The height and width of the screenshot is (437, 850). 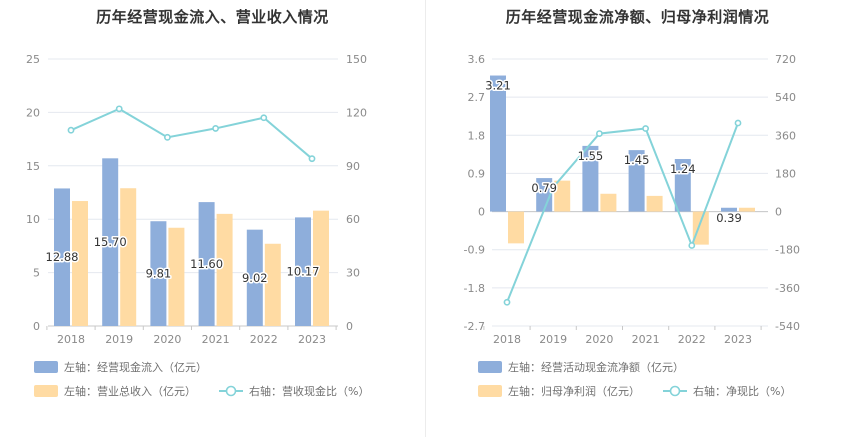 I want to click on bar-data-label: 3.21, so click(x=498, y=86).